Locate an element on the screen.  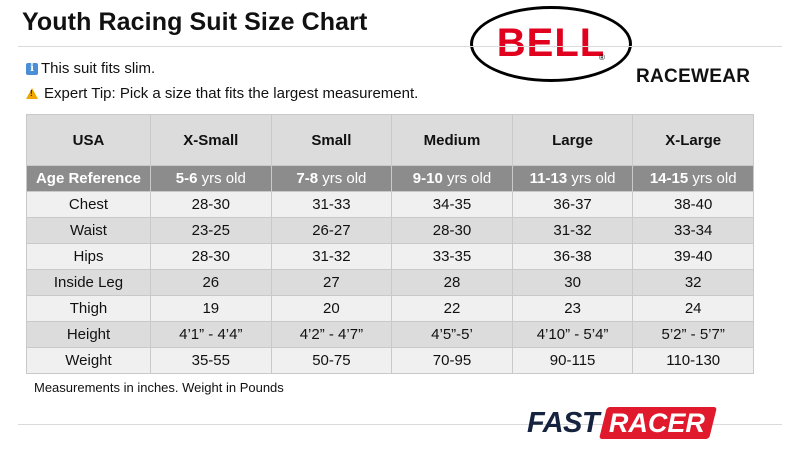
table-cell: 4’5”-5’ is located at coordinates (452, 334).